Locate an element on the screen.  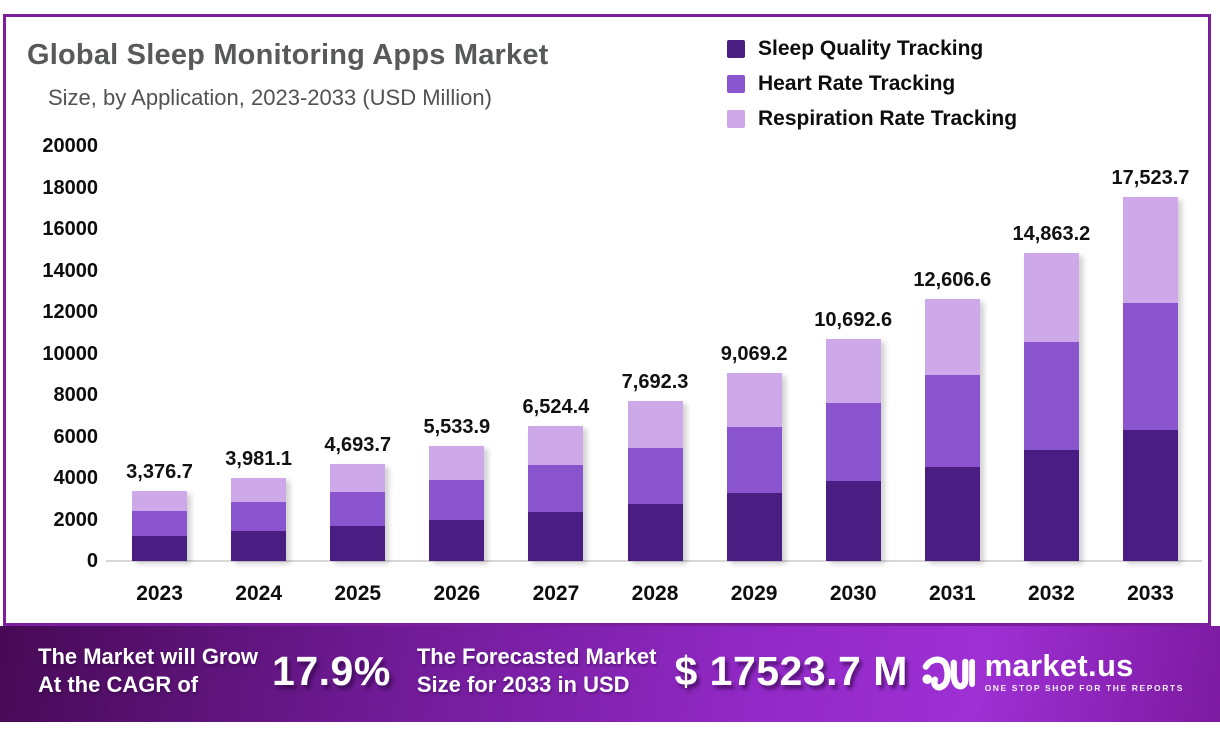
legend-item: Sleep Quality Tracking is located at coordinates (872, 49).